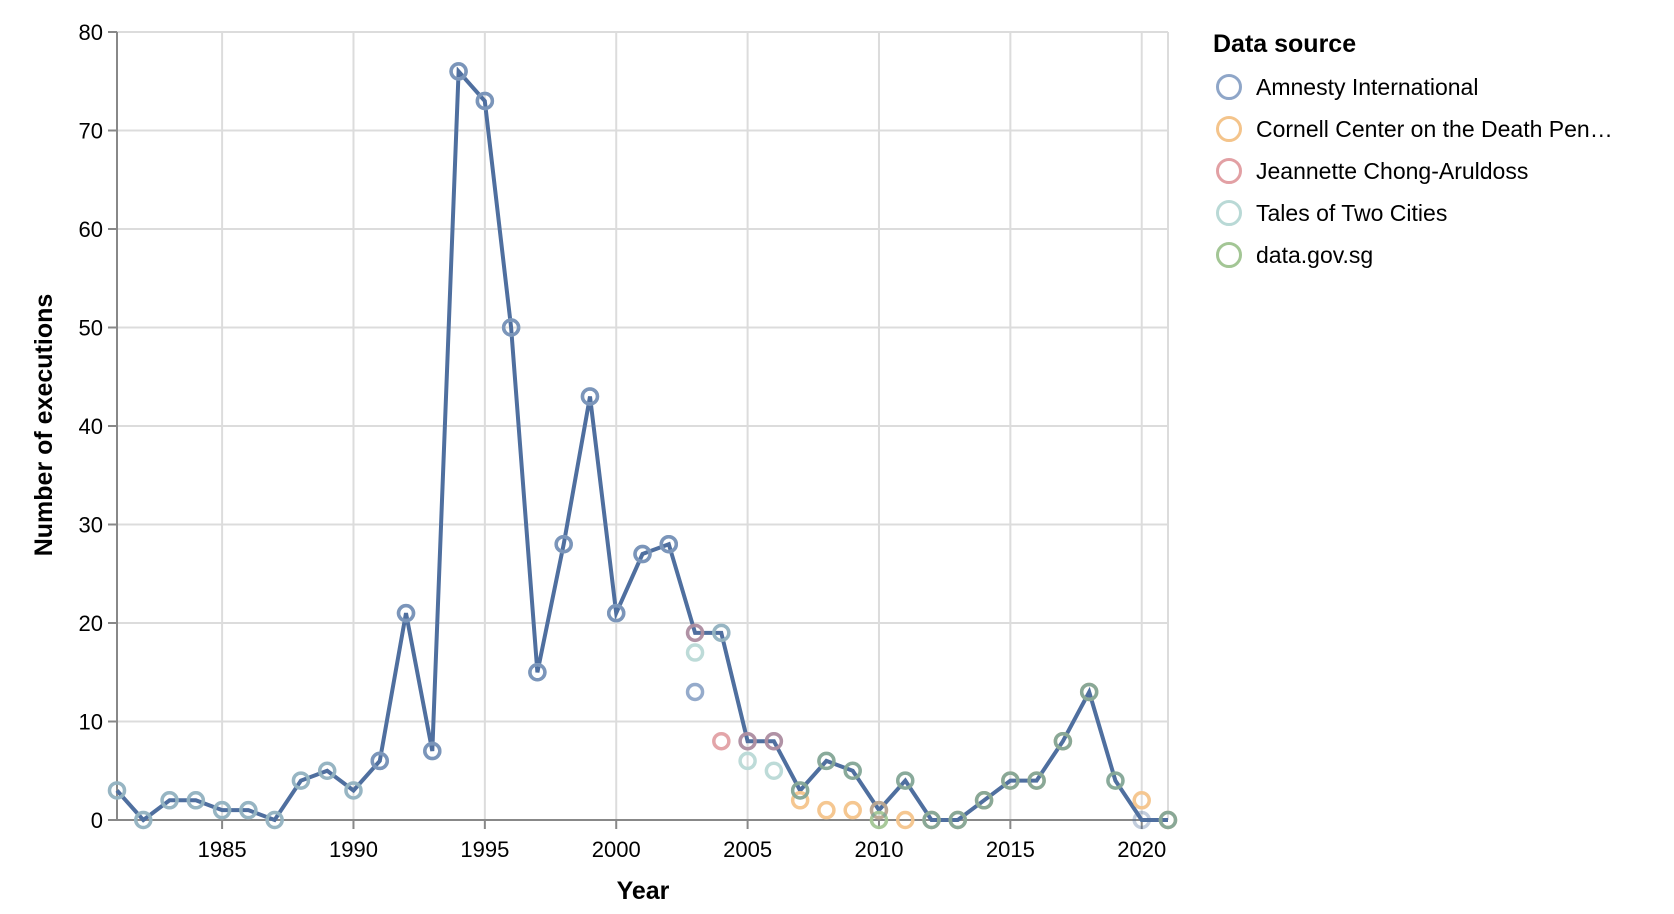 The width and height of the screenshot is (1674, 914). I want to click on x-tick-label: 1995, so click(484, 849).